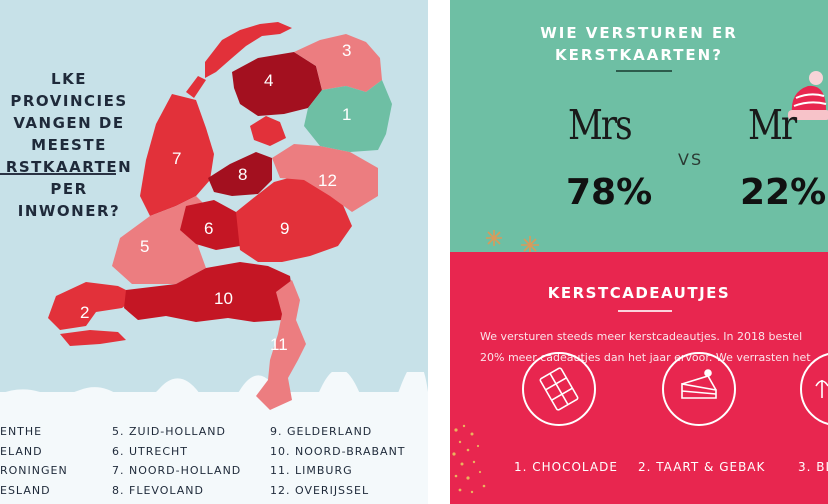  I want to click on province-gelderland, so click(294, 219).